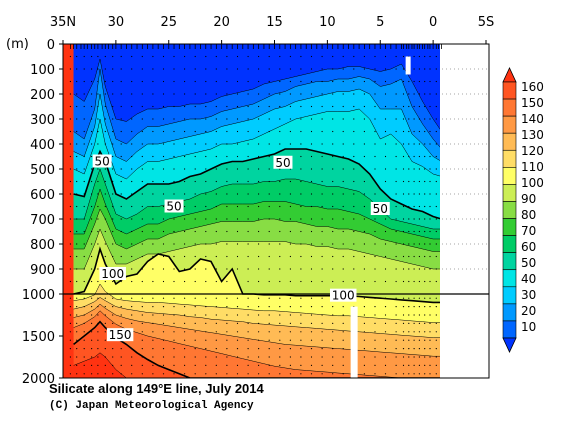 The image size is (570, 423). Describe the element at coordinates (42, 195) in the screenshot. I see `y-tick-label: 600` at that location.